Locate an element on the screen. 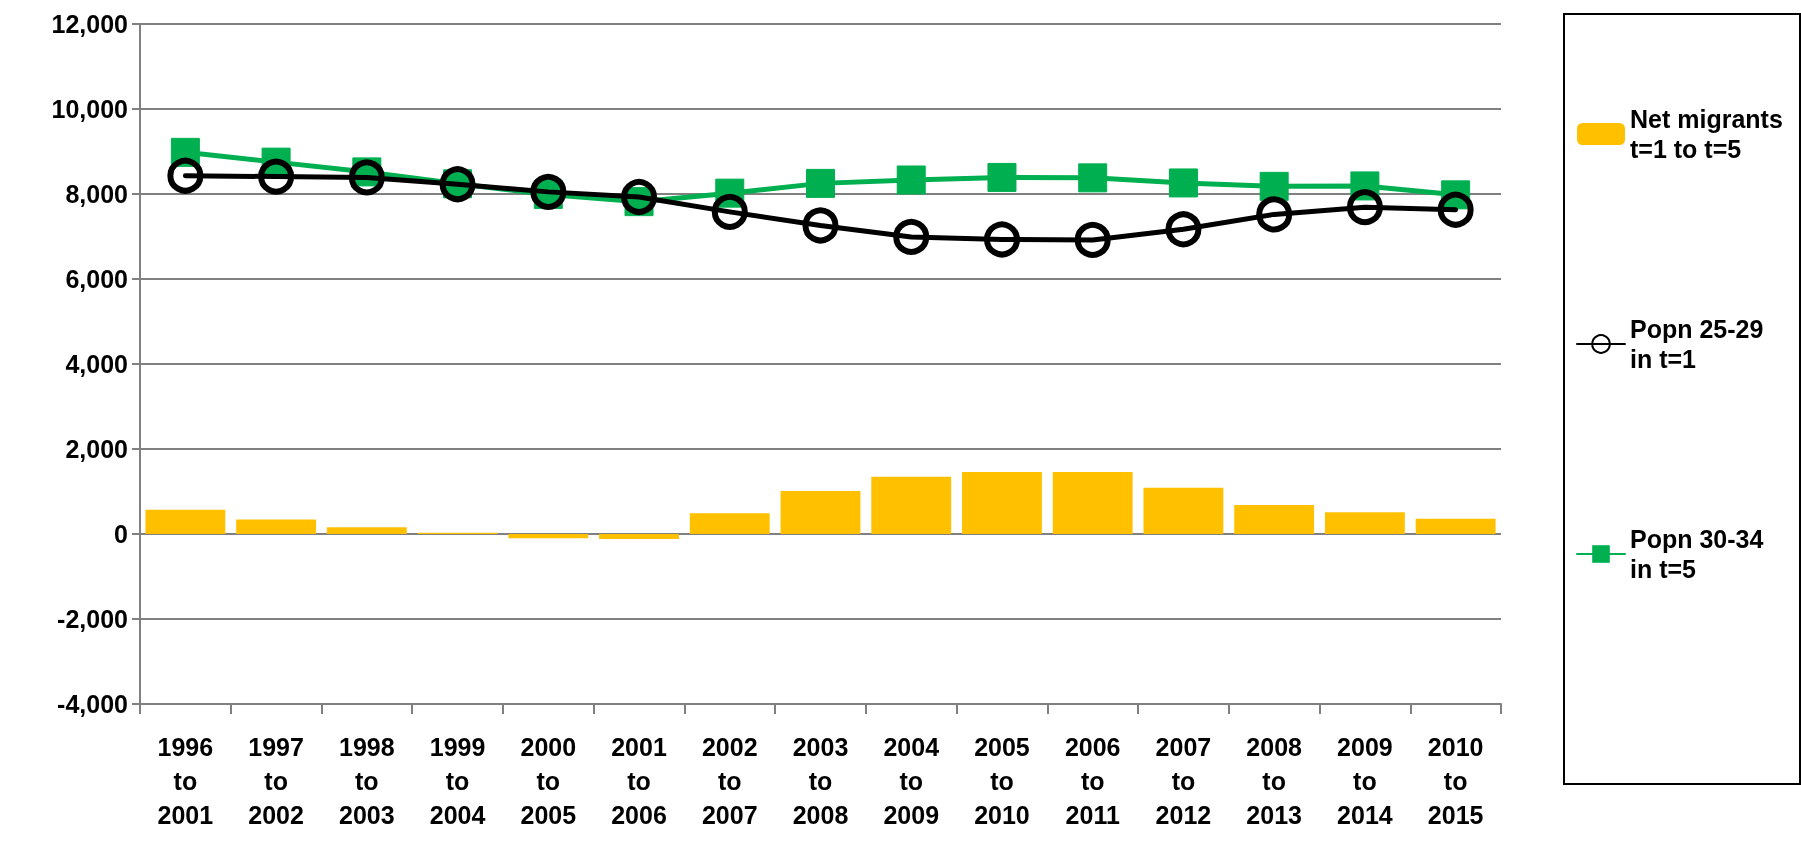 This screenshot has height=849, width=1801. x-tick-label: 1999 to 2004 is located at coordinates (457, 781).